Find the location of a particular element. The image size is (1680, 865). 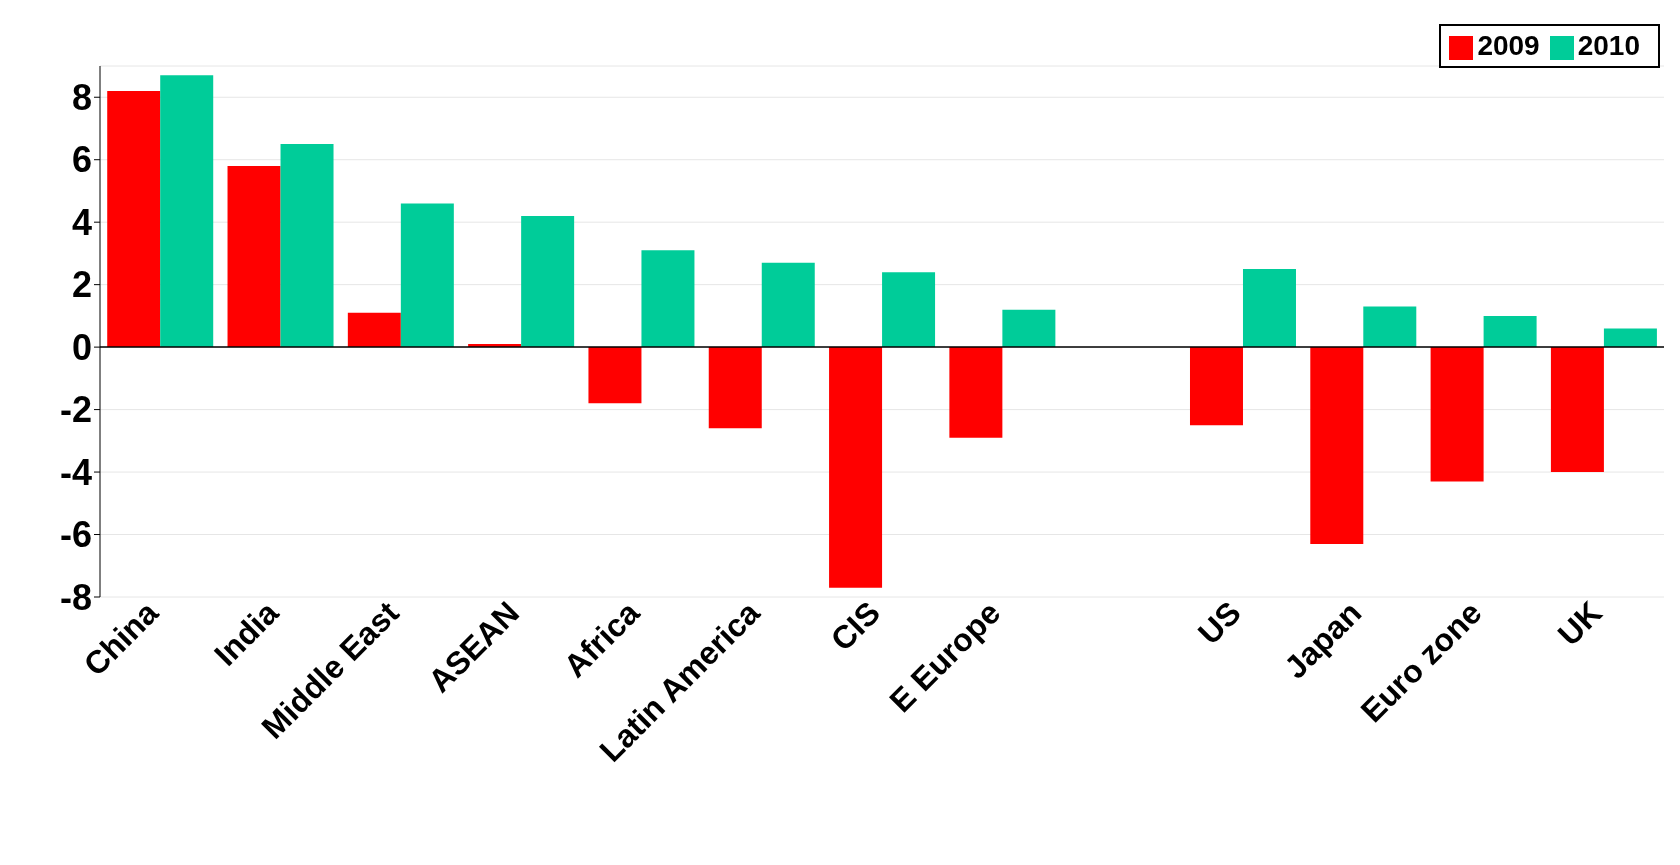

legend-label: 2009 is located at coordinates (1508, 45).